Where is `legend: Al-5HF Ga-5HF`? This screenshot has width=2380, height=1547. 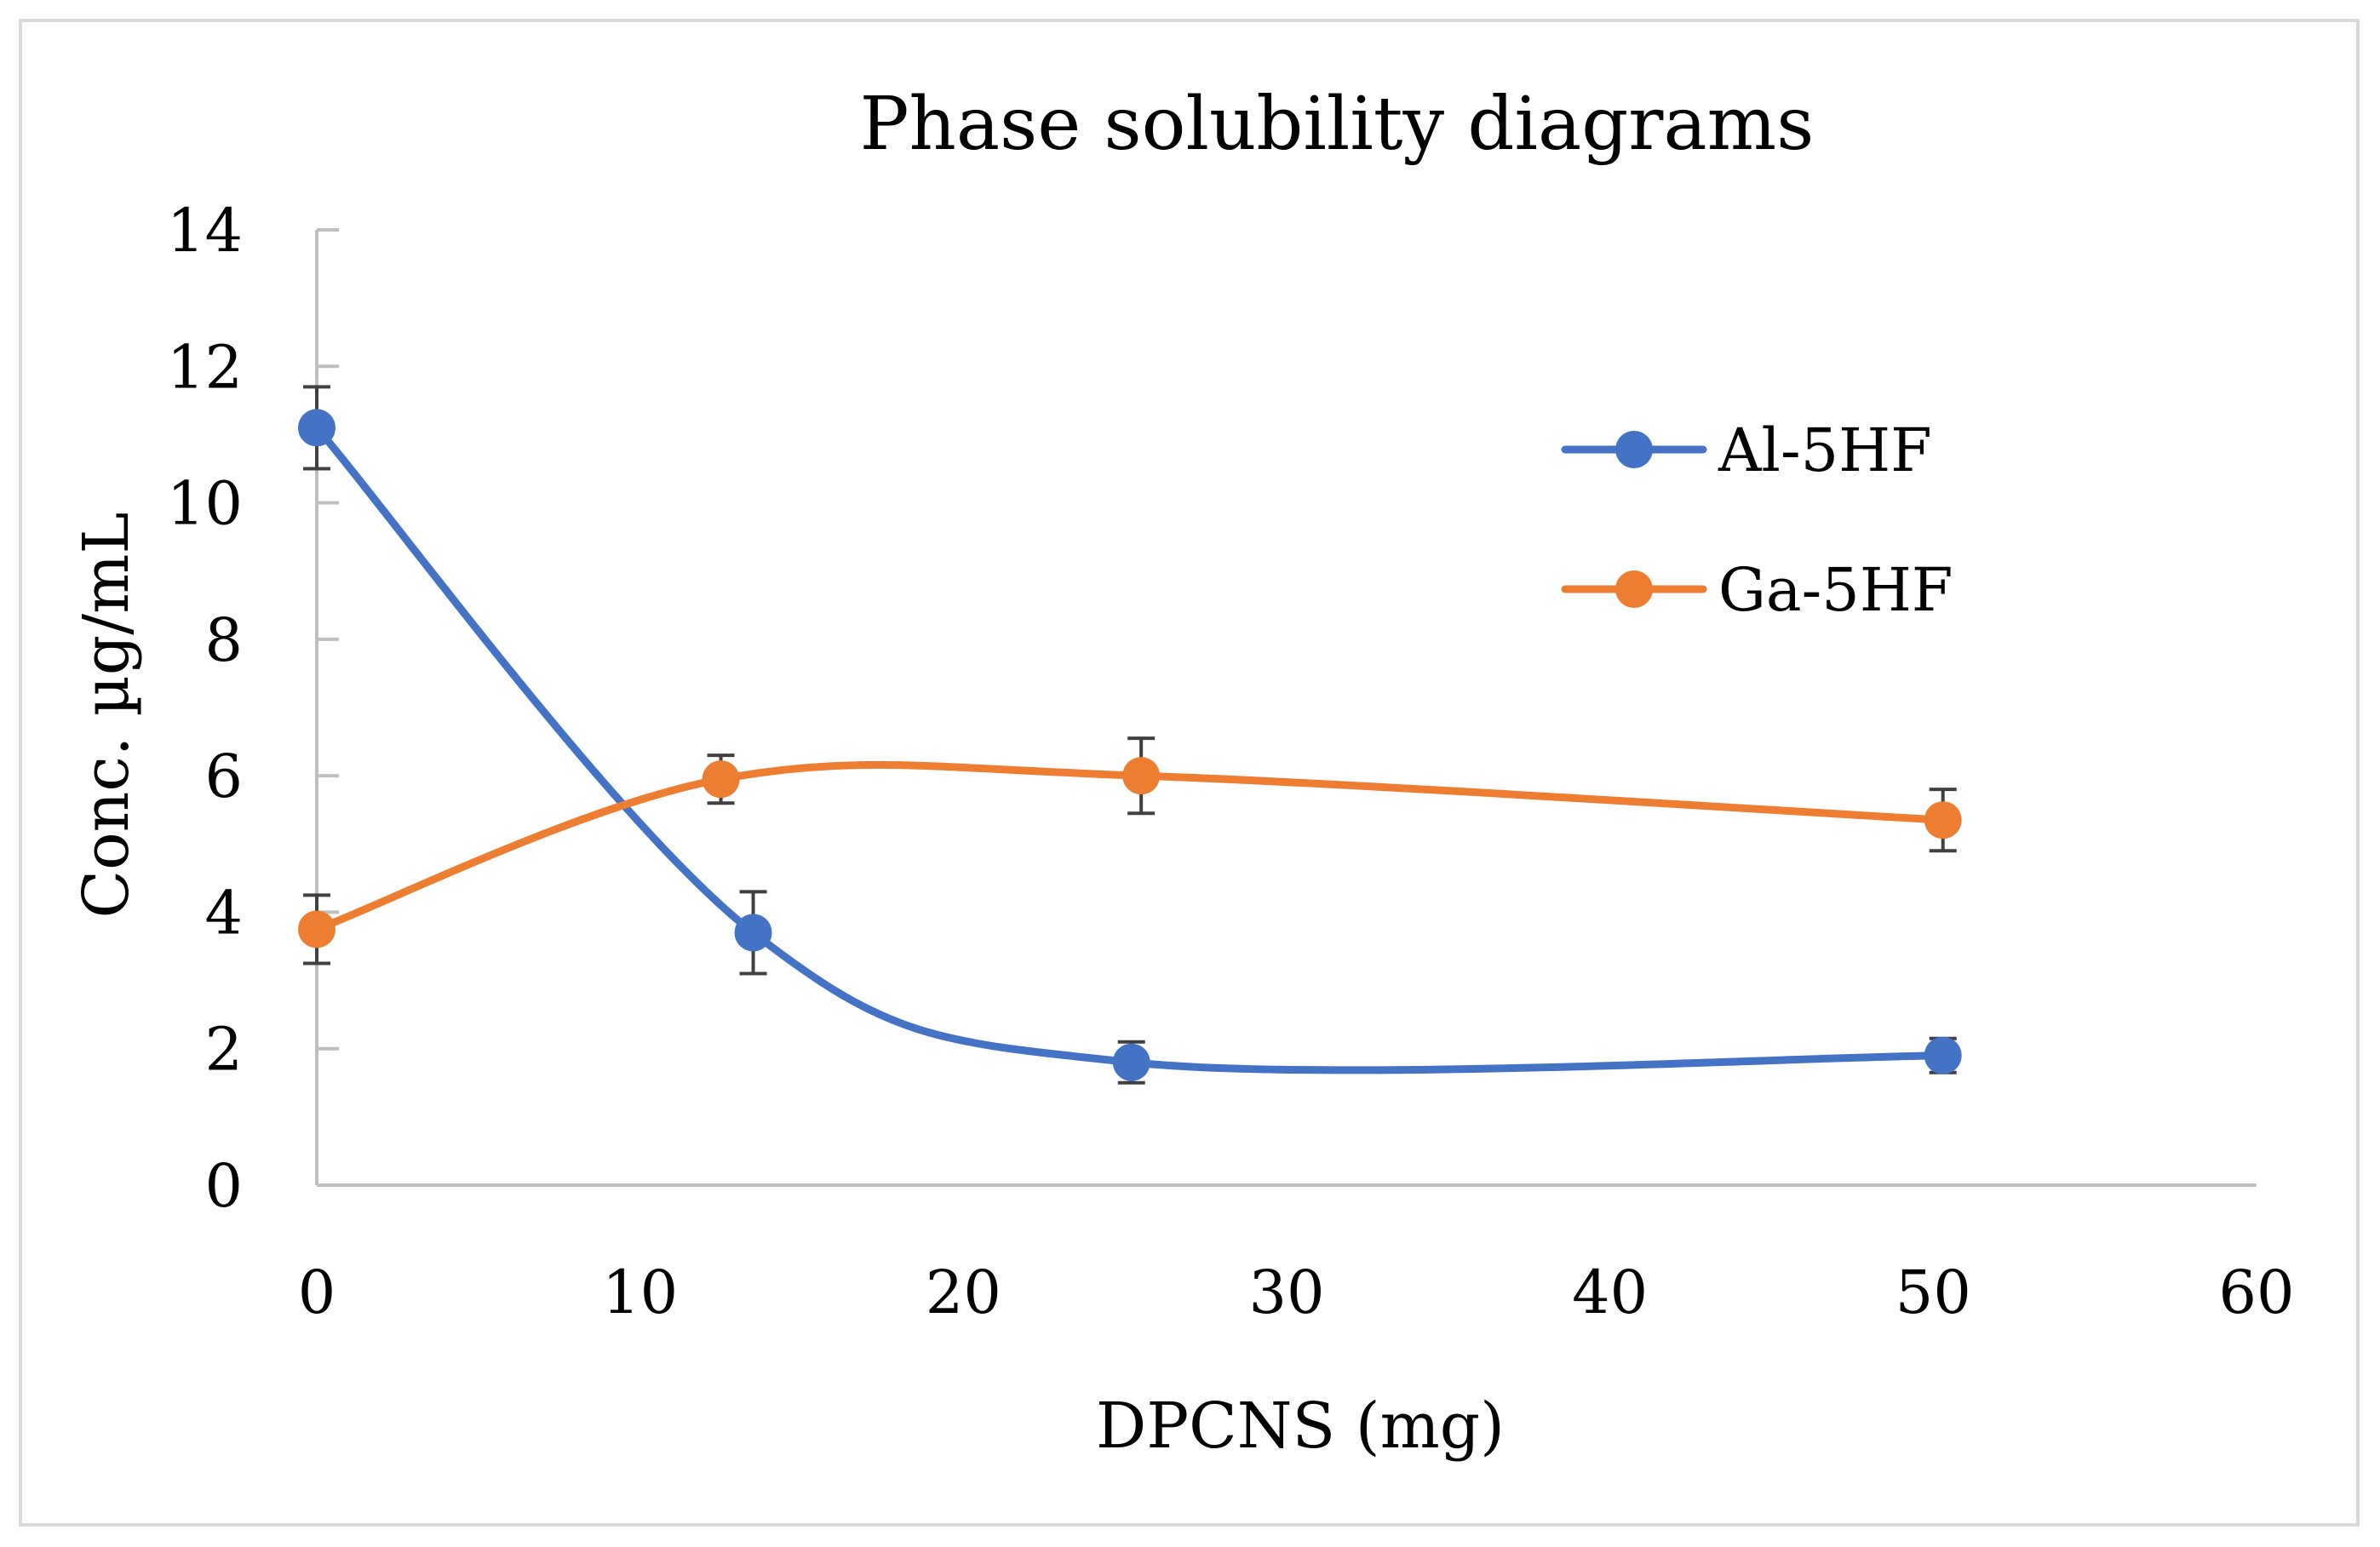 legend: Al-5HF Ga-5HF is located at coordinates (1757, 520).